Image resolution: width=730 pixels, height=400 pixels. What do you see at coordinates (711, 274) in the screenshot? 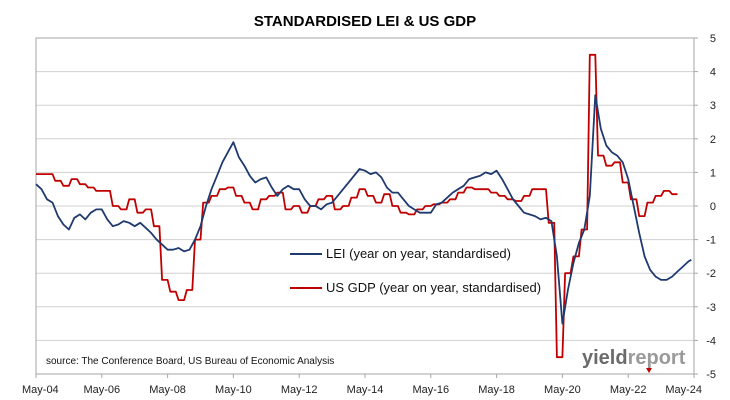
I see `y-tick-label: -2` at bounding box center [711, 274].